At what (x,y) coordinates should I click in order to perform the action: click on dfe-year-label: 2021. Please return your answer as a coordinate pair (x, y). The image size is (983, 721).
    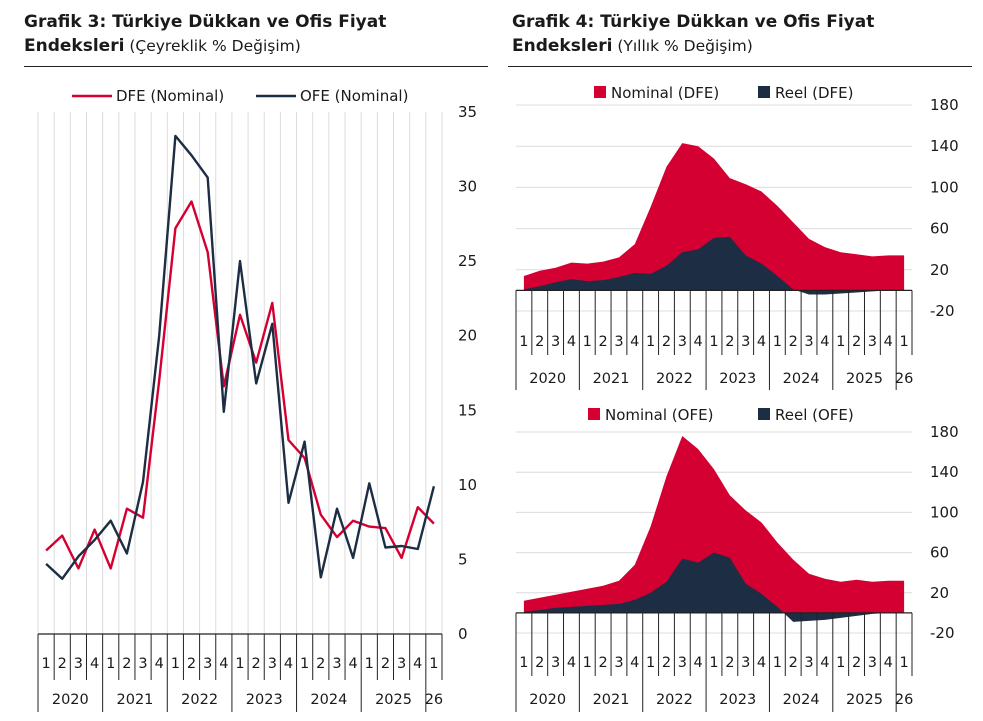
    Looking at the image, I should click on (611, 379).